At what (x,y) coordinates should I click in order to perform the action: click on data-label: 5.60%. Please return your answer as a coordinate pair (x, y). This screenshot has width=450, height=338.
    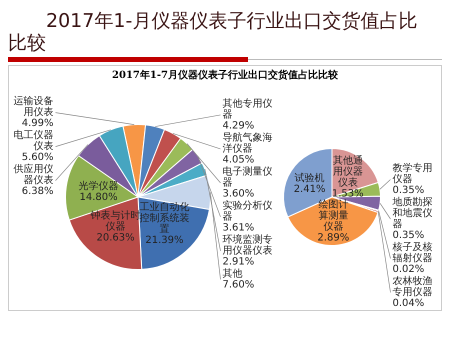
    Looking at the image, I should click on (38, 158).